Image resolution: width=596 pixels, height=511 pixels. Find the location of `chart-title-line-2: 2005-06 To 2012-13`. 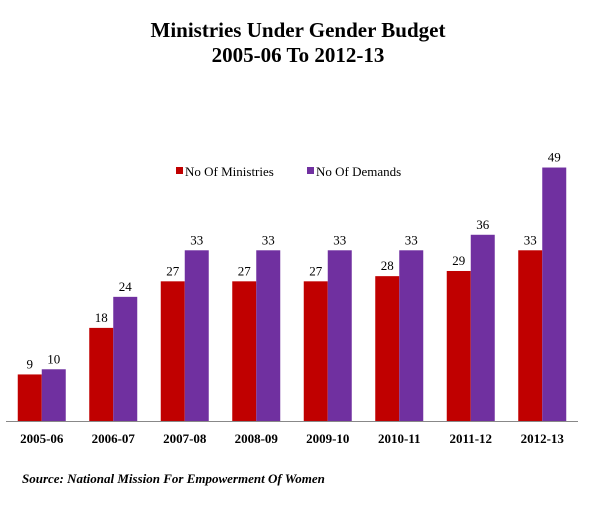

chart-title-line-2: 2005-06 To 2012-13 is located at coordinates (298, 55).